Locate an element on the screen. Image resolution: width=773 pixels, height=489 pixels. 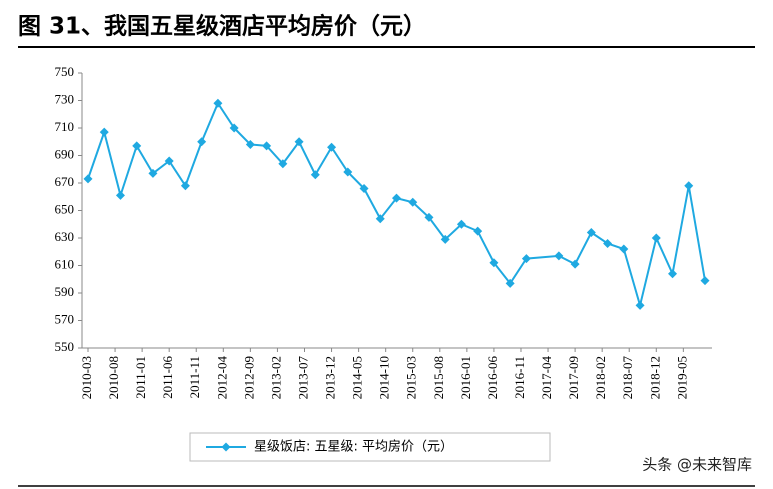
legend-label: 星级饭店: 五星级: 平均房价（元） is located at coordinates (353, 447).